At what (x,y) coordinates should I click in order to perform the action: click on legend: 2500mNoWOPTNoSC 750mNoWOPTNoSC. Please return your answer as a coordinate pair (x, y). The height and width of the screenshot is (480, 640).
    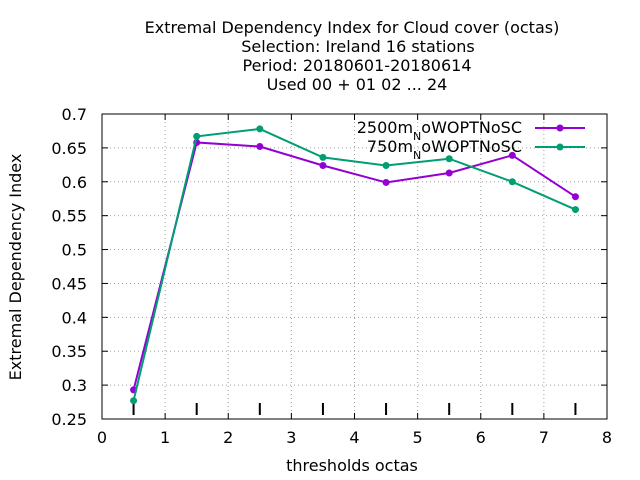
    Looking at the image, I should click on (471, 140).